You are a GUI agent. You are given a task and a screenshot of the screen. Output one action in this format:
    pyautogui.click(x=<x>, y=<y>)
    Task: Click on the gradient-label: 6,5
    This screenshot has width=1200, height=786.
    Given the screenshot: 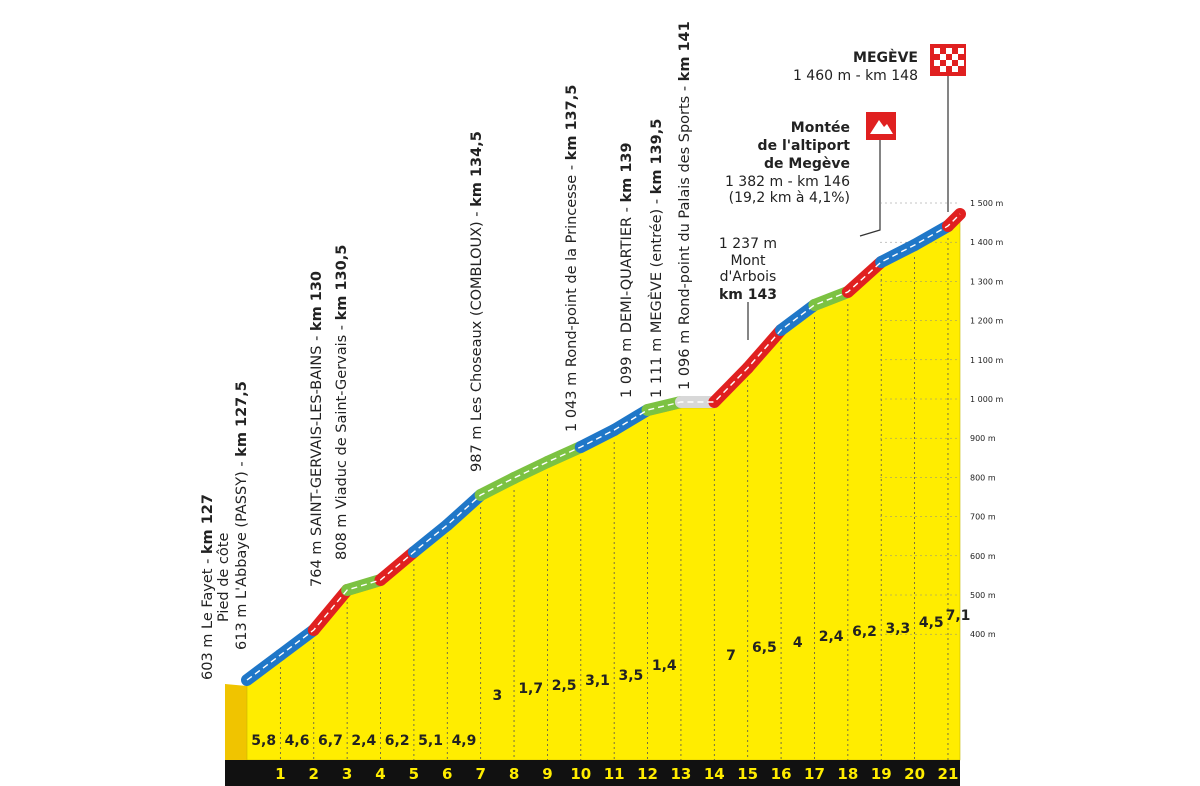 What is the action you would take?
    pyautogui.click(x=764, y=648)
    